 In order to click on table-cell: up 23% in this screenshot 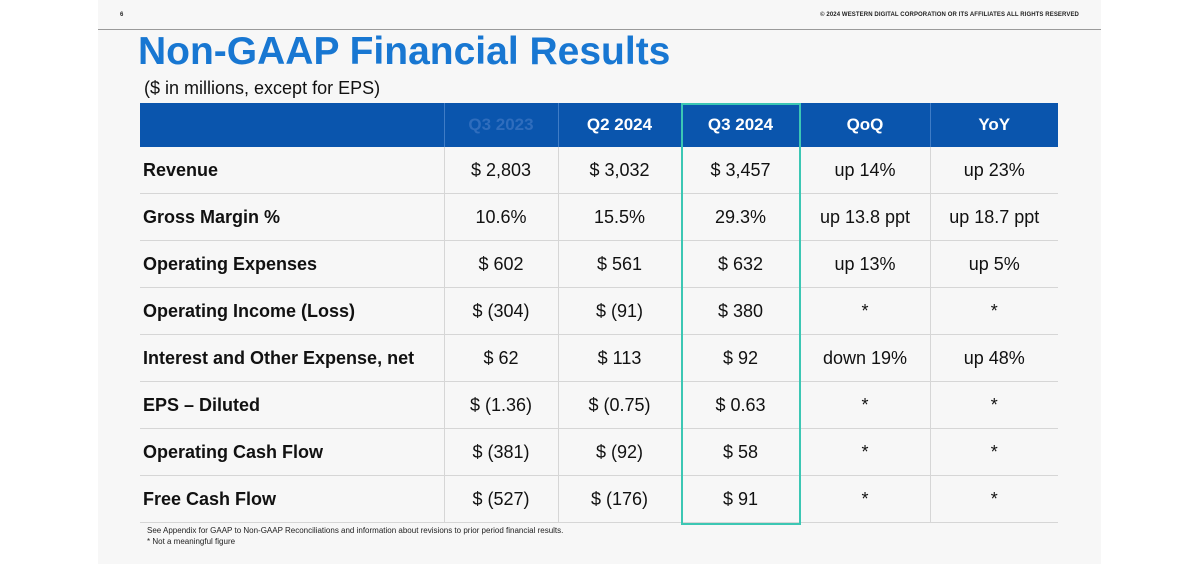, I will do `click(994, 170)`.